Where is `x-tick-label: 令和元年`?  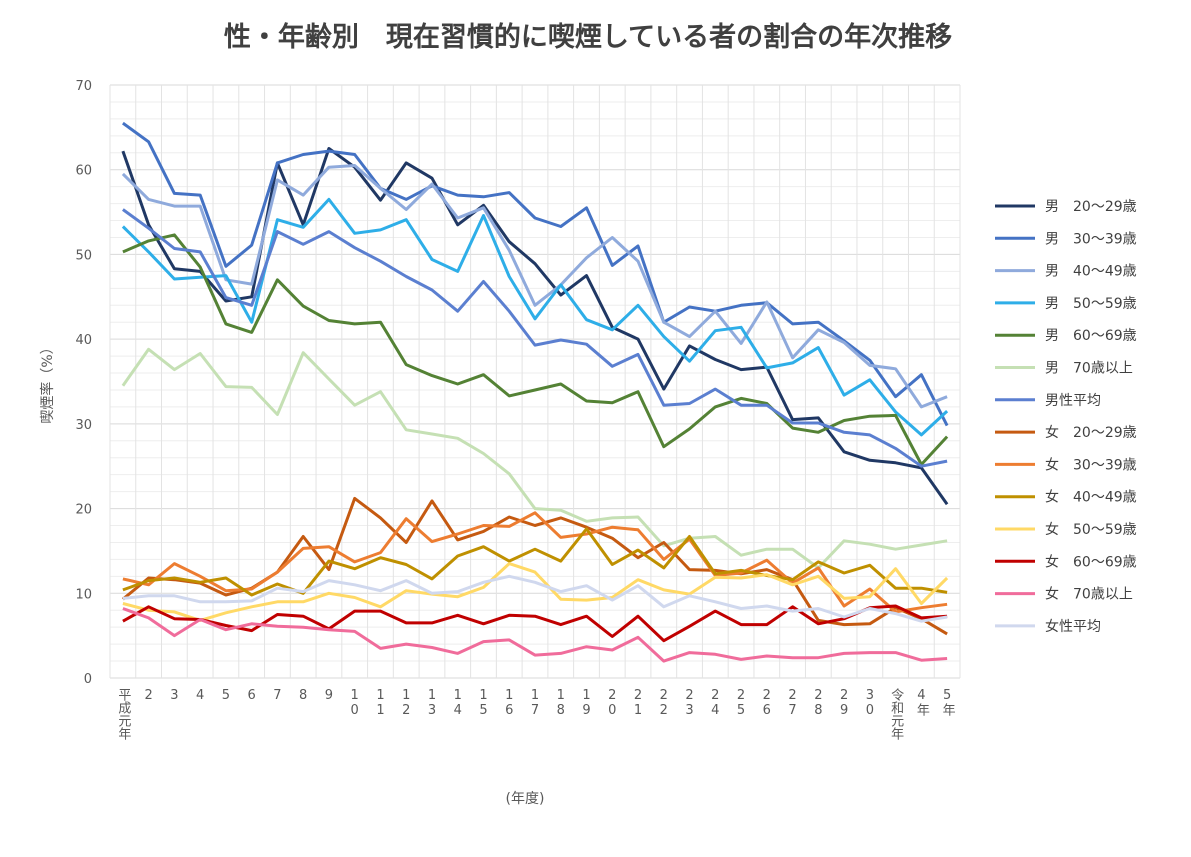 x-tick-label: 令和元年 is located at coordinates (896, 714).